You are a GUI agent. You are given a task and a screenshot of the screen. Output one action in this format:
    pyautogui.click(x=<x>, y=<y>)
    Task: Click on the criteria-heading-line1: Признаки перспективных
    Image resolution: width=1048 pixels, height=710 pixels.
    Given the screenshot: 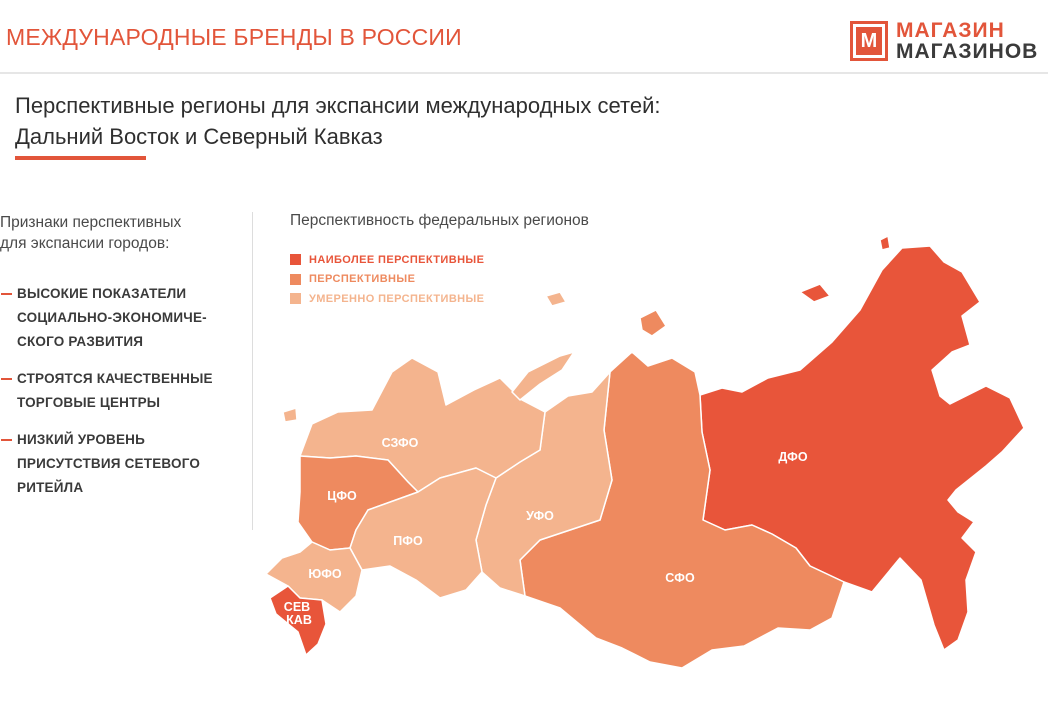 What is the action you would take?
    pyautogui.click(x=91, y=222)
    